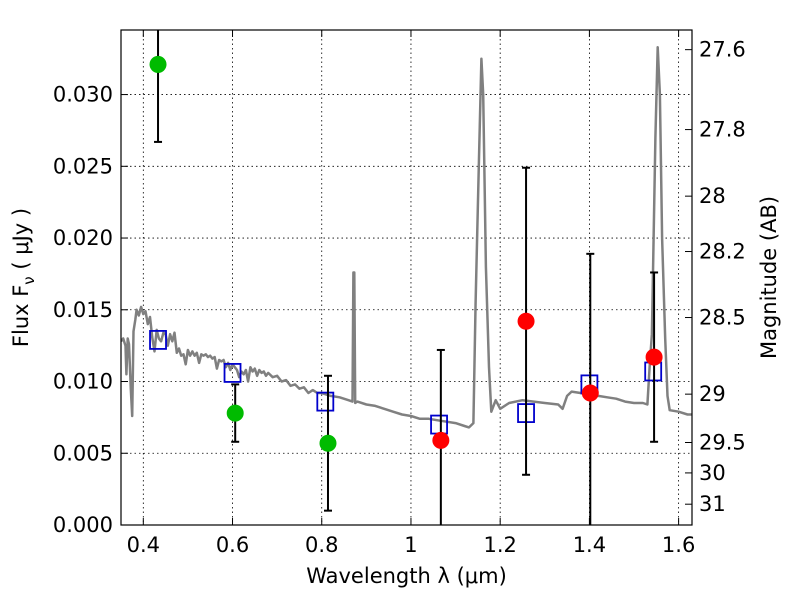 This screenshot has height=600, width=800. Describe the element at coordinates (589, 545) in the screenshot. I see `x-tick-label: 1.4` at that location.